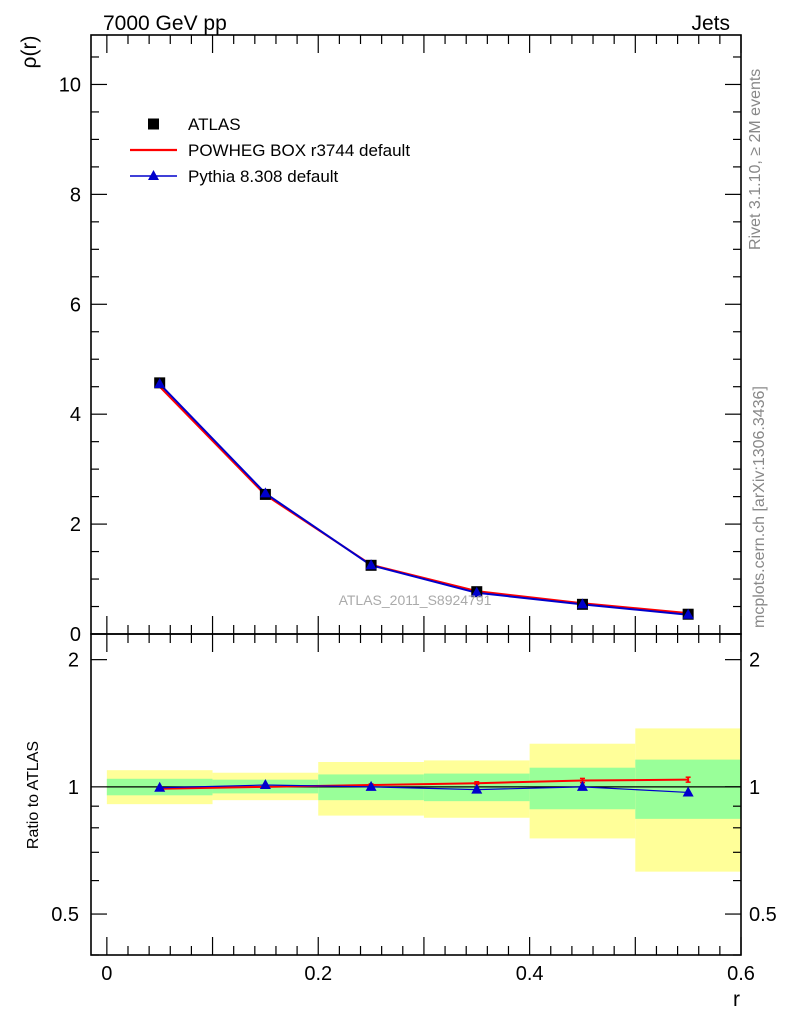 The width and height of the screenshot is (786, 1024). What do you see at coordinates (263, 176) in the screenshot?
I see `legend-label: Pythia 8.308 default` at bounding box center [263, 176].